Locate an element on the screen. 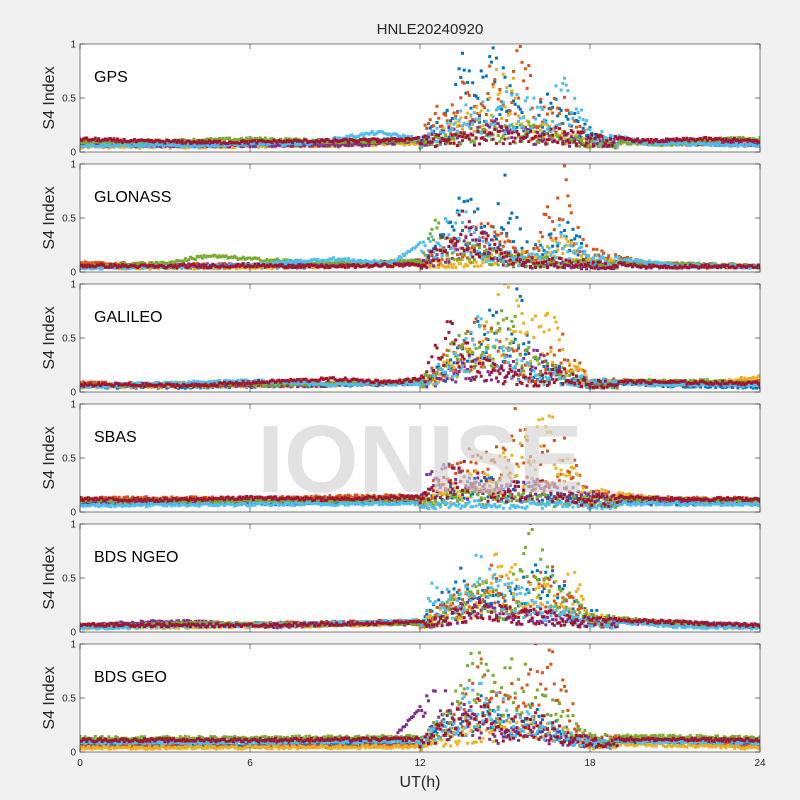  y-axis-label: S4 Index is located at coordinates (49, 97).